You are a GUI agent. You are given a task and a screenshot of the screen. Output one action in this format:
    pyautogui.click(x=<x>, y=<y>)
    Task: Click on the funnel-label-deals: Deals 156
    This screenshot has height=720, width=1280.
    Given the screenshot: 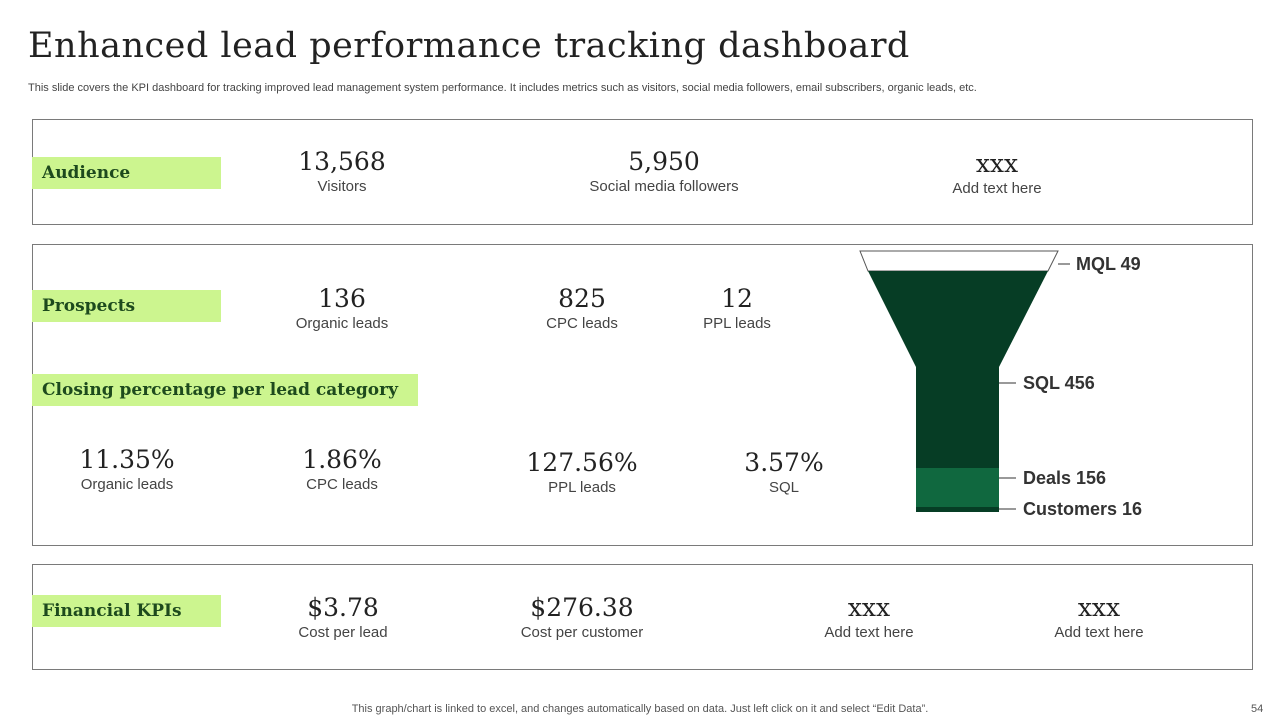 What is the action you would take?
    pyautogui.click(x=1065, y=478)
    